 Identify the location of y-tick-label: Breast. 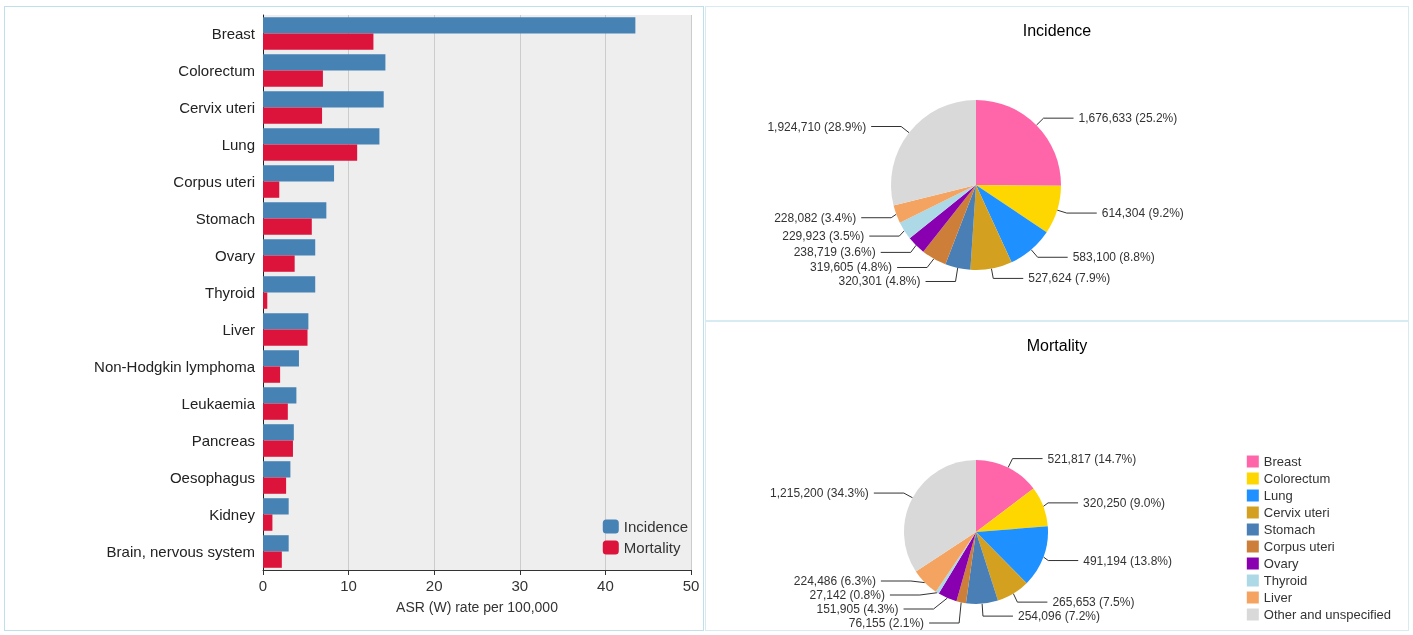
(233, 33).